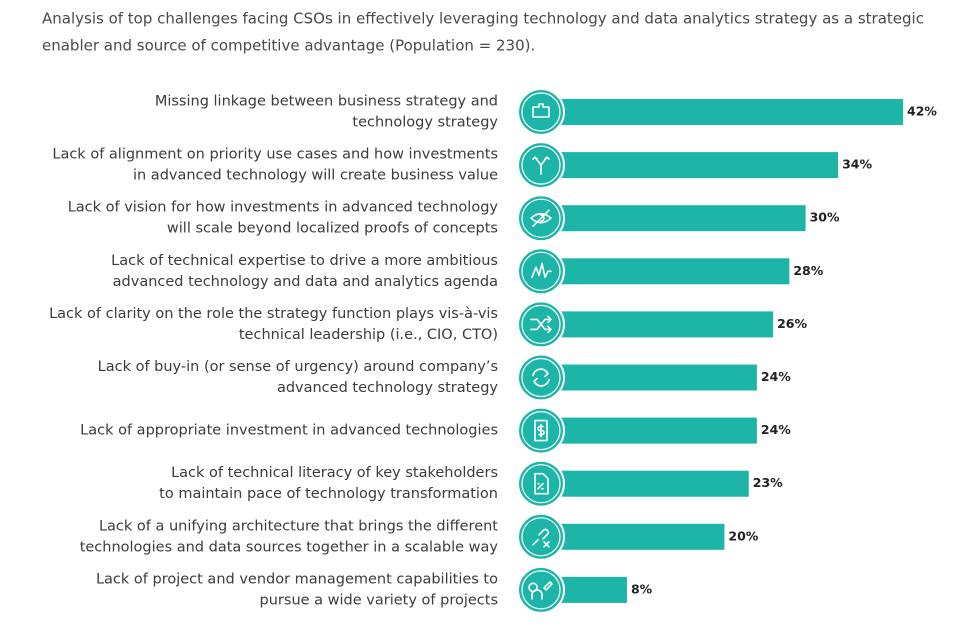  Describe the element at coordinates (825, 217) in the screenshot. I see `value-label: 30%` at that location.